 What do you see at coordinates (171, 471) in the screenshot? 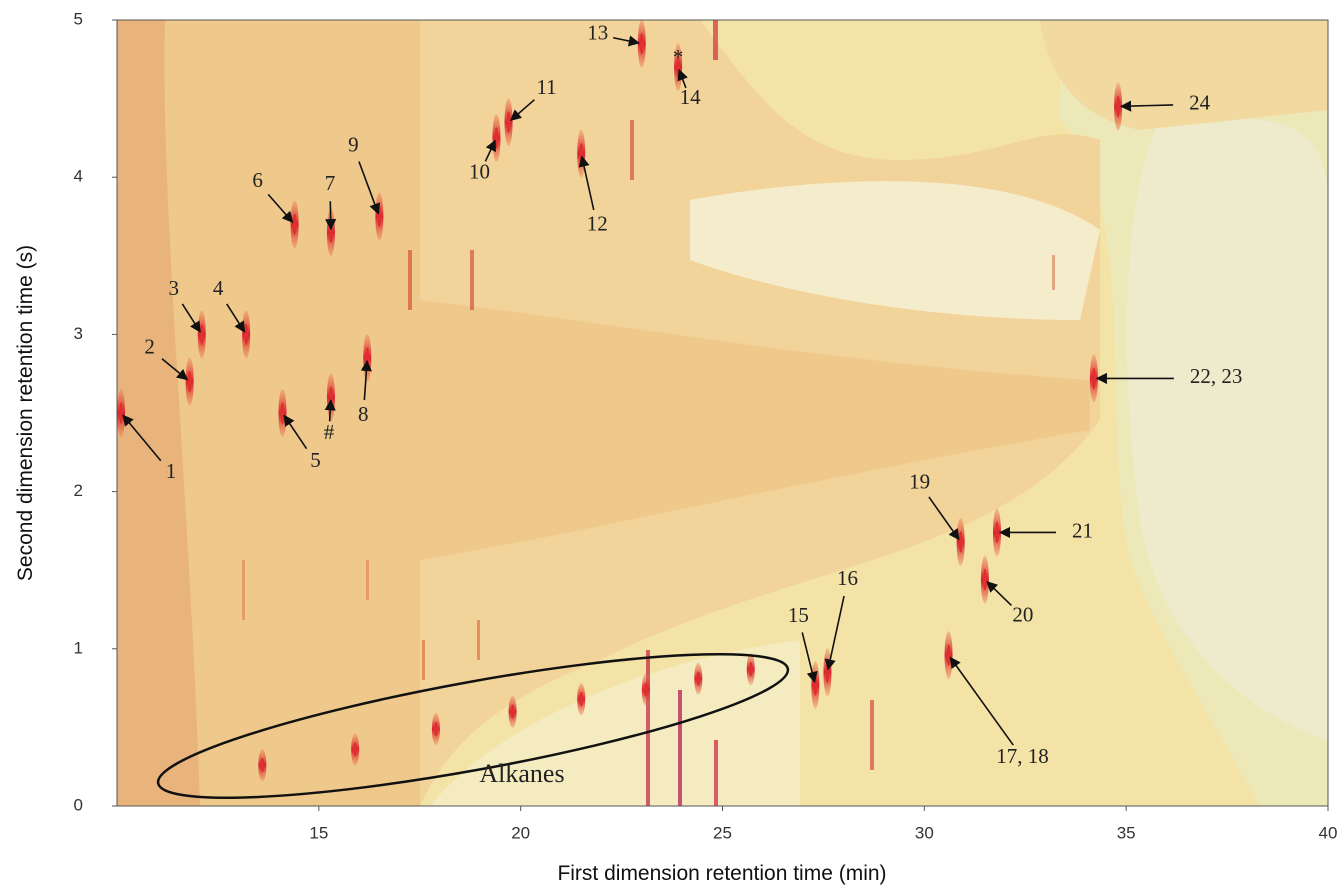
I see `peak-label: 1` at bounding box center [171, 471].